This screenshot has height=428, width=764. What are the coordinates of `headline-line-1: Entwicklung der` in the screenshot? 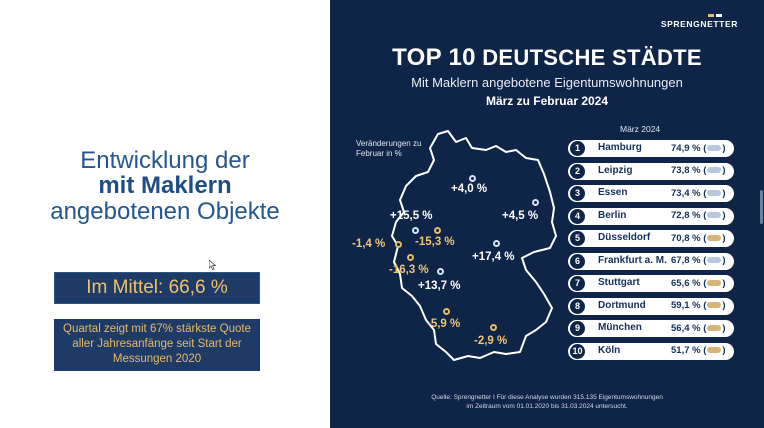 It's located at (165, 160).